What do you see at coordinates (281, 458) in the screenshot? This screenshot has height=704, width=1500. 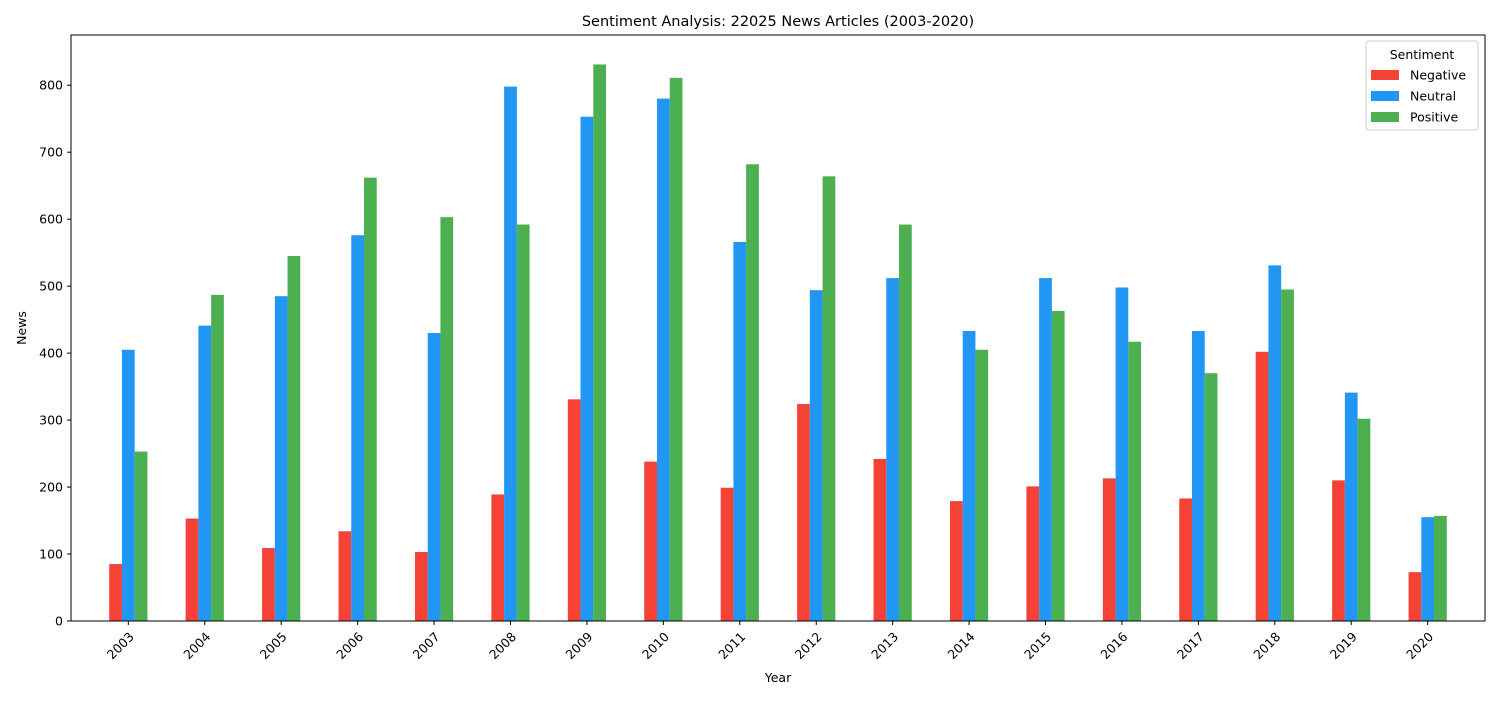 I see `bar-neutral-2005` at bounding box center [281, 458].